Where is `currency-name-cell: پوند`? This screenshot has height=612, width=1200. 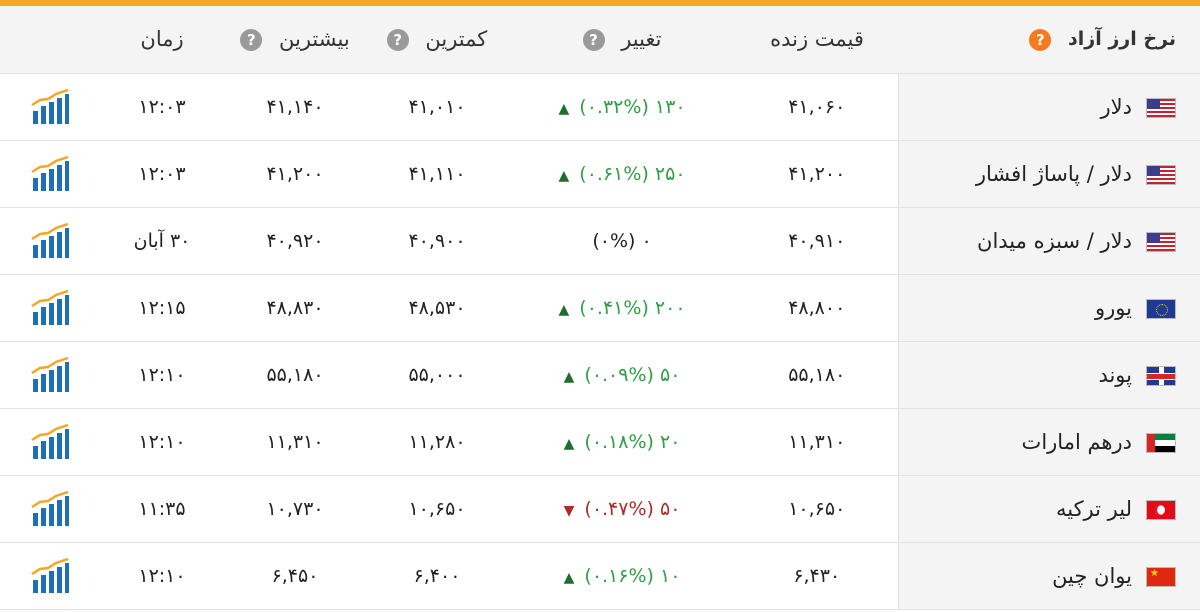 currency-name-cell: پوند is located at coordinates (1048, 375).